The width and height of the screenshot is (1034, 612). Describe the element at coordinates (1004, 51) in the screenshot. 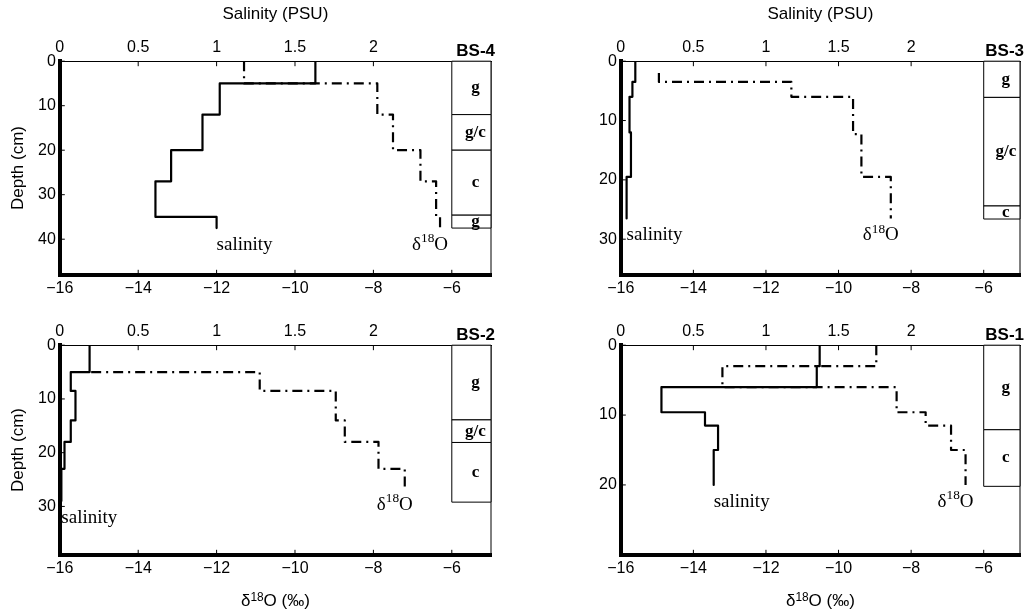

I see `chart-title: BS-3` at that location.